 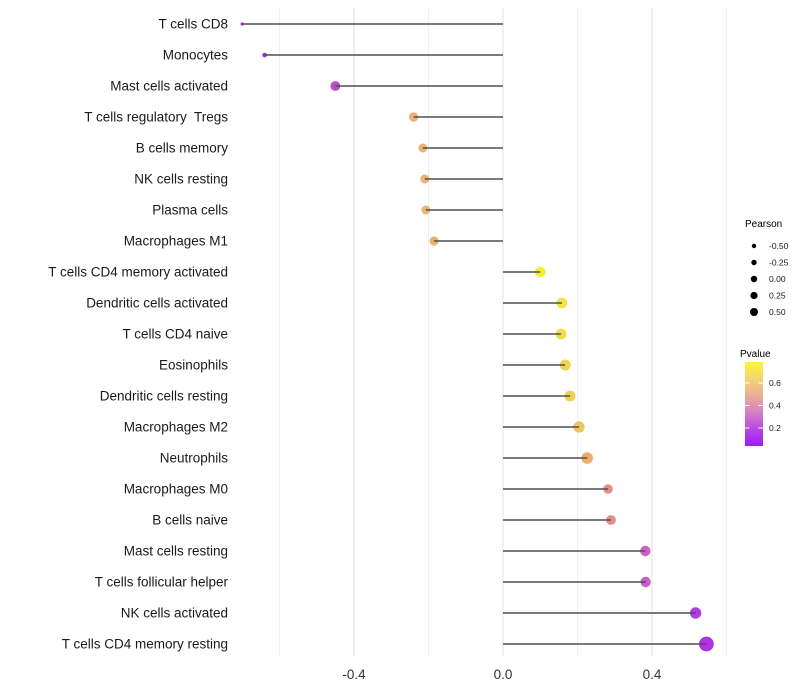 I want to click on y-axis-label: Macrophages M2, so click(x=176, y=427).